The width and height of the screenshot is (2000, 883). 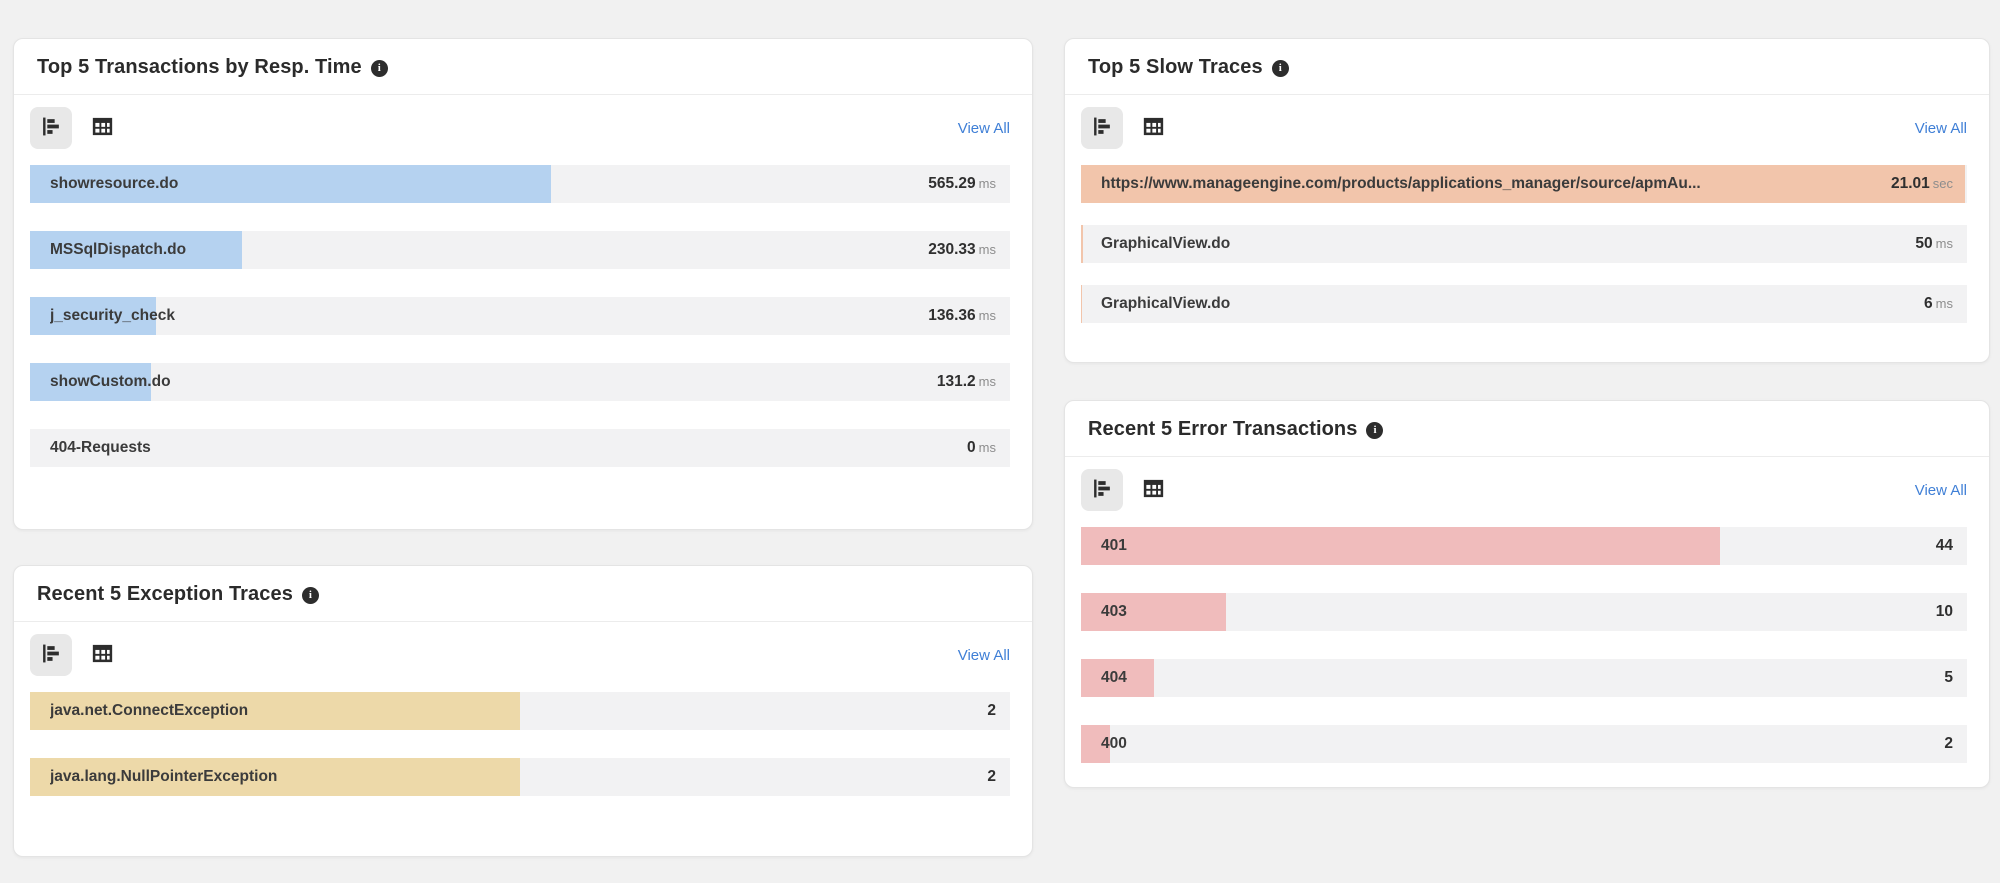 I want to click on table-row: java.net.ConnectException 2, so click(x=520, y=711).